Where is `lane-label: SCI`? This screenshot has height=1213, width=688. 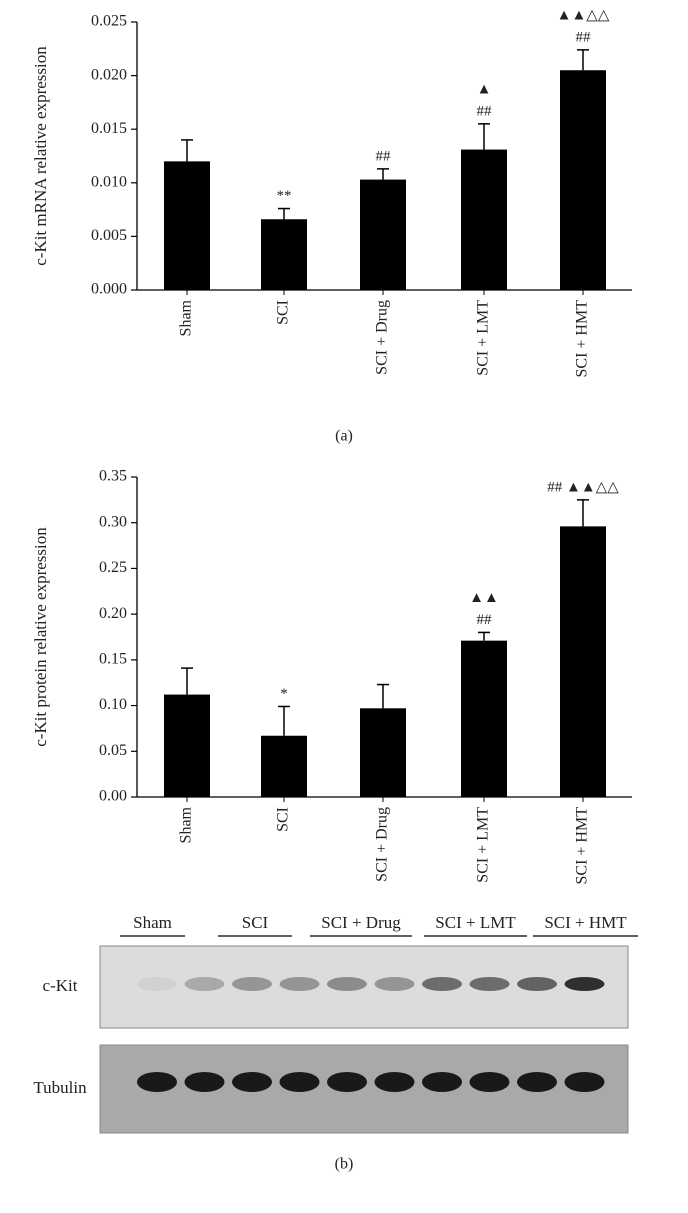 lane-label: SCI is located at coordinates (255, 922).